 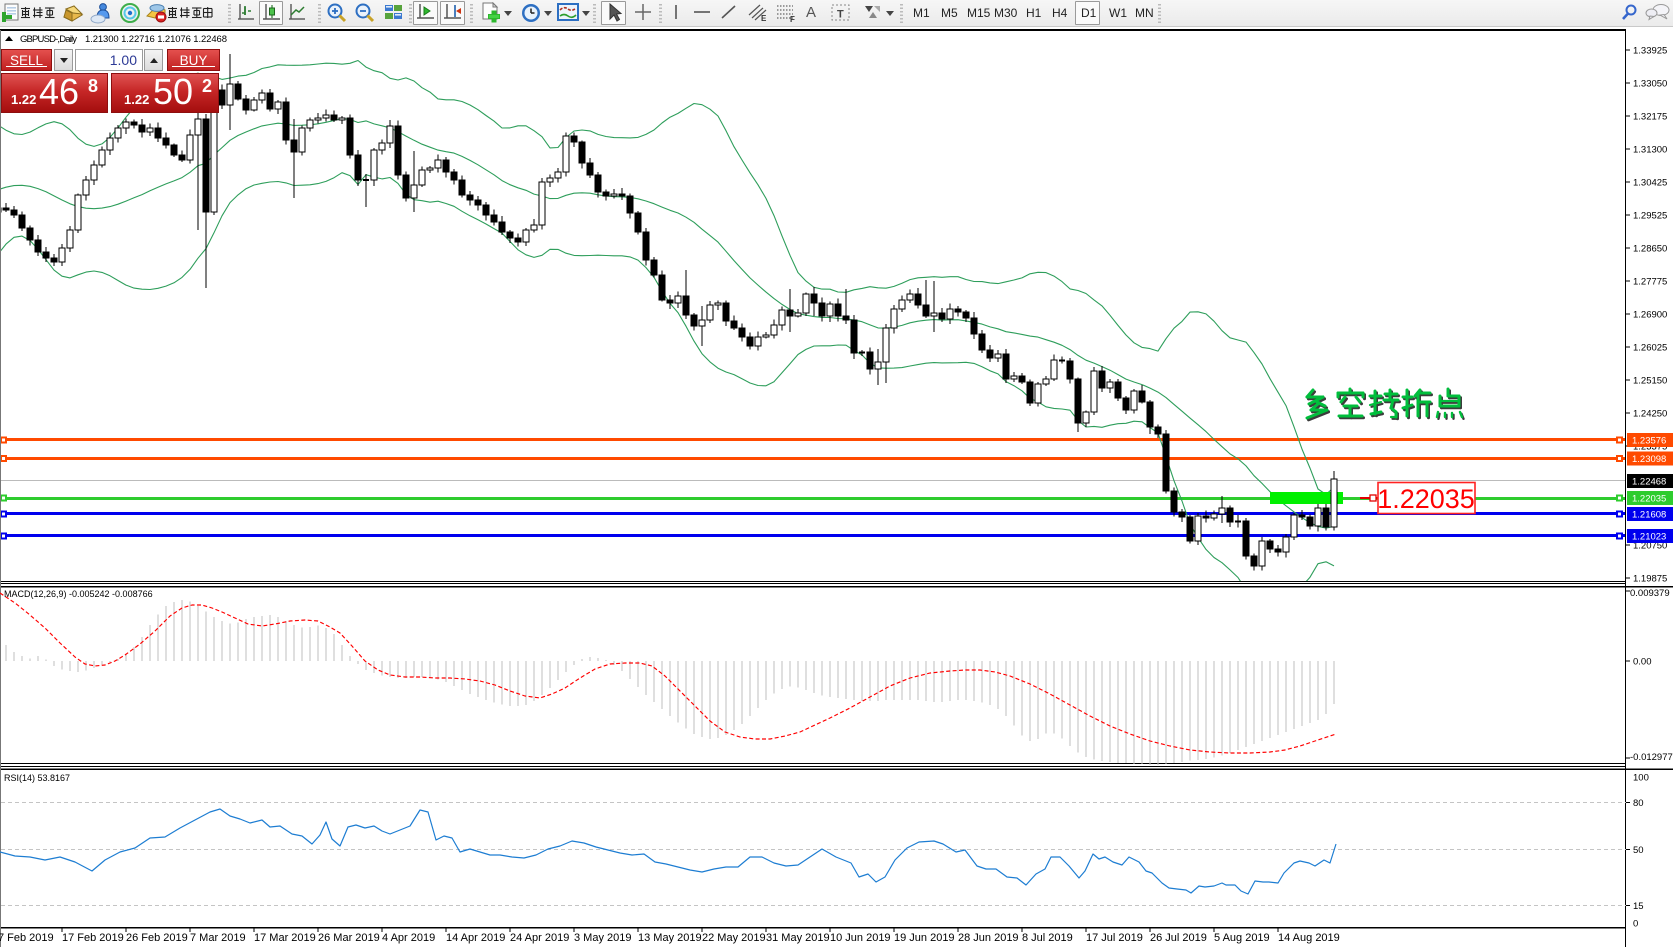 What do you see at coordinates (1650, 183) in the screenshot?
I see `svg-text: 1.30425` at bounding box center [1650, 183].